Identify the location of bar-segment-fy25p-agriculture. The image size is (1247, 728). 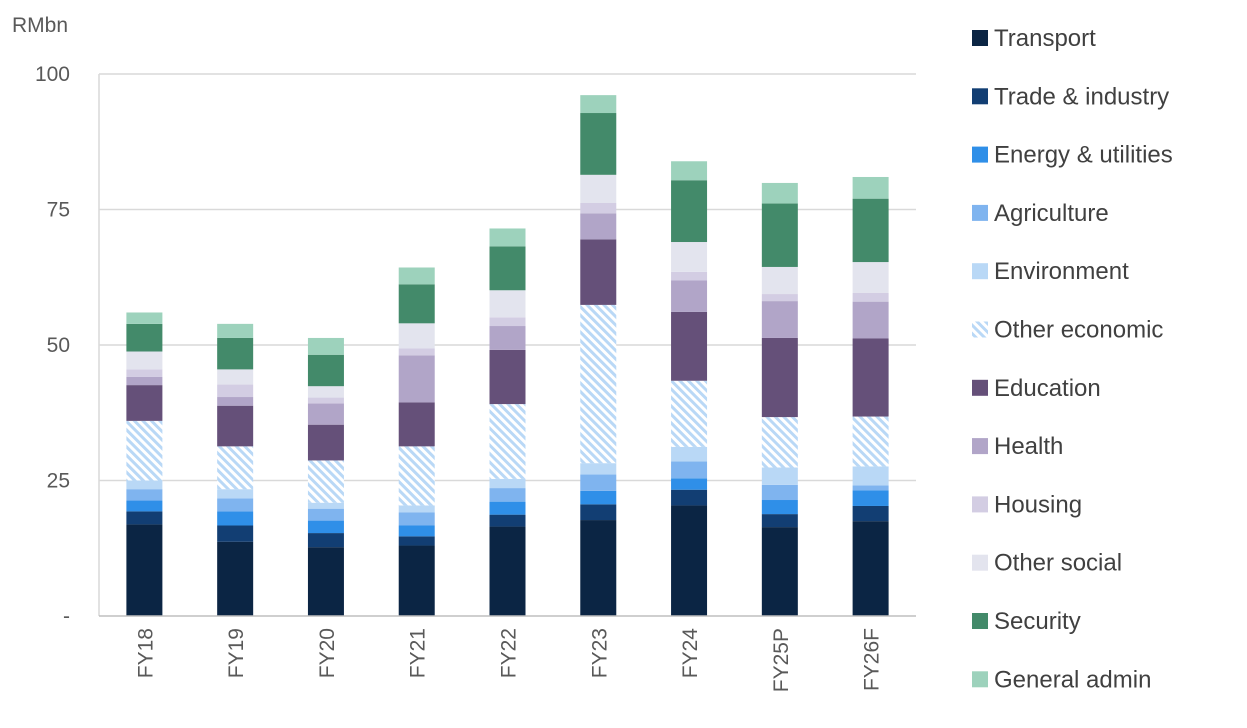
(779, 492).